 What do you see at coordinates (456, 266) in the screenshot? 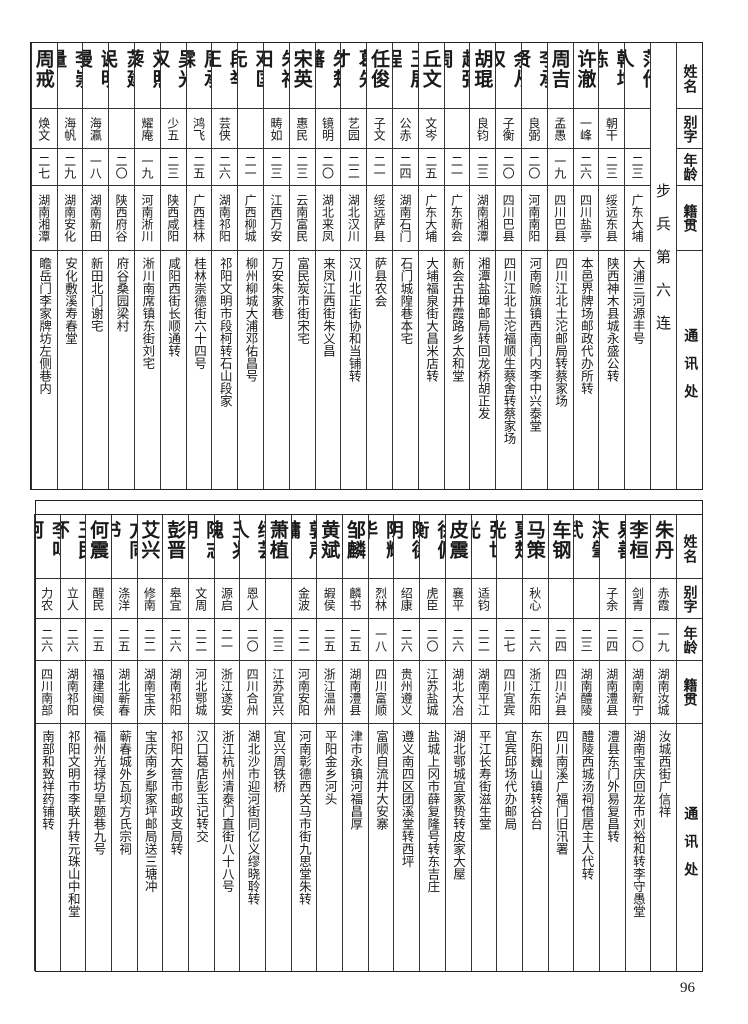
I see `roster-entry: 赵弼周 二一 广东新会 新会古井霞路乡太和堂` at bounding box center [456, 266].